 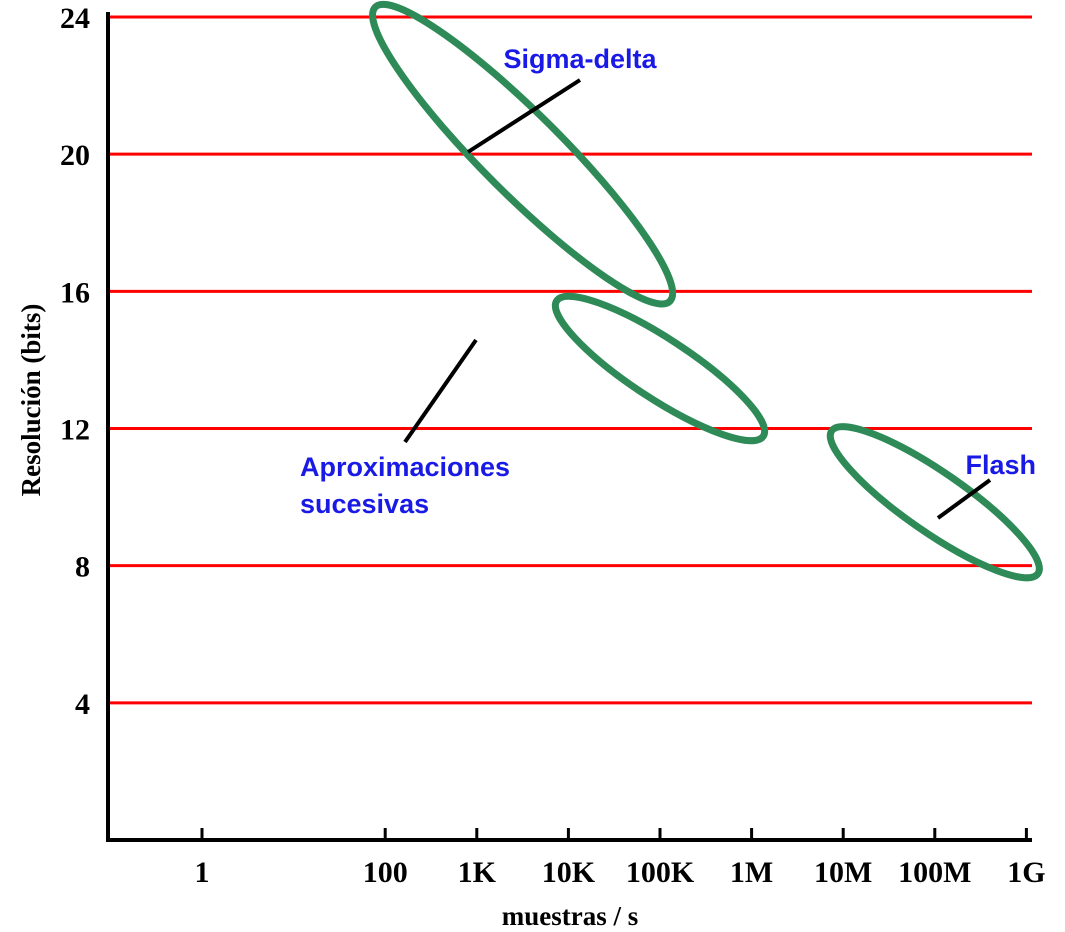 I want to click on x-tick-label: 1G, so click(x=1026, y=872).